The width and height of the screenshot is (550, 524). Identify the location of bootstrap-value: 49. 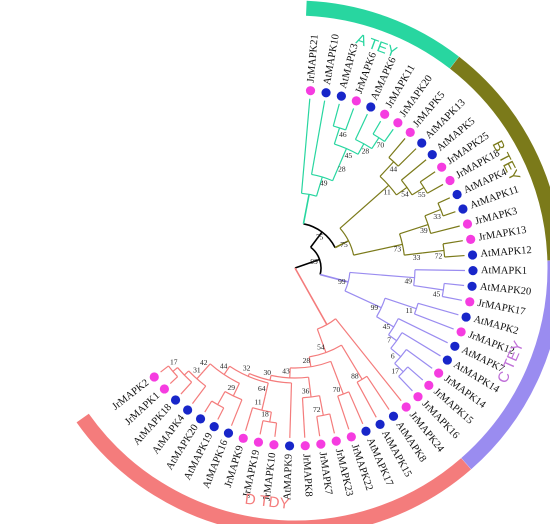
(324, 183).